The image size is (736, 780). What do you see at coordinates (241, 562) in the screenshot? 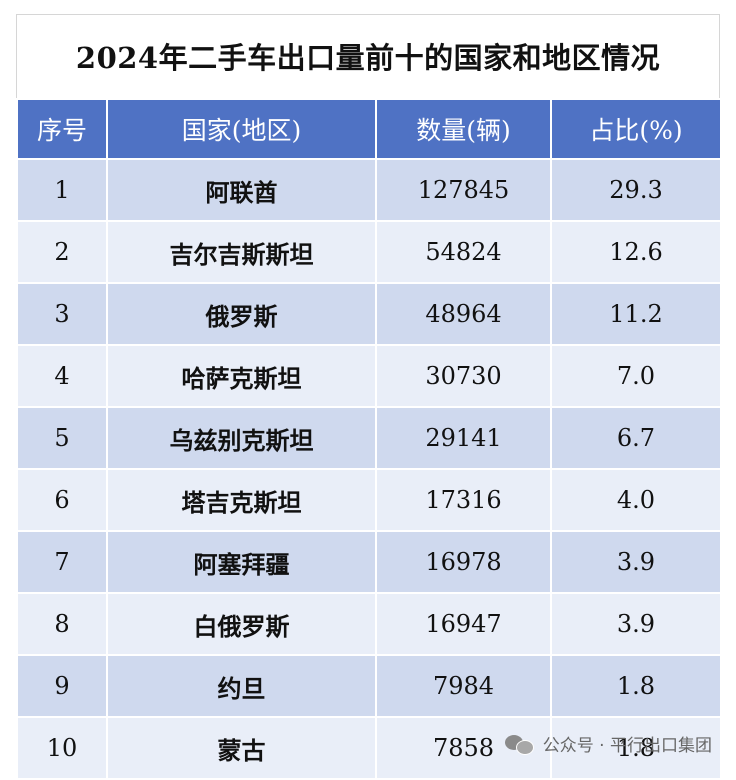
I see `country-cell: 阿塞拜疆` at bounding box center [241, 562].